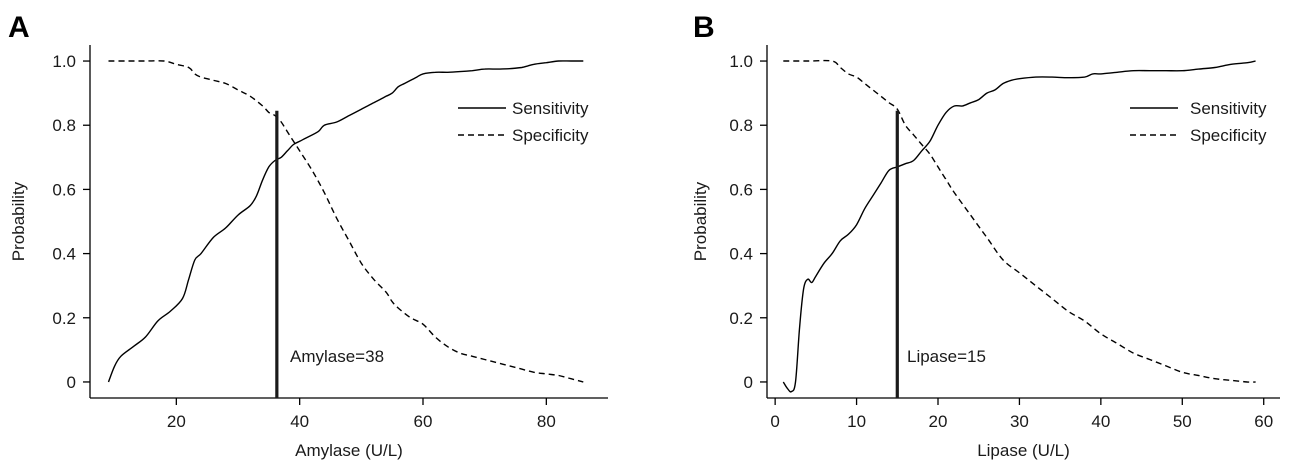 This screenshot has height=467, width=1292. I want to click on x-tick-label: 10, so click(856, 421).